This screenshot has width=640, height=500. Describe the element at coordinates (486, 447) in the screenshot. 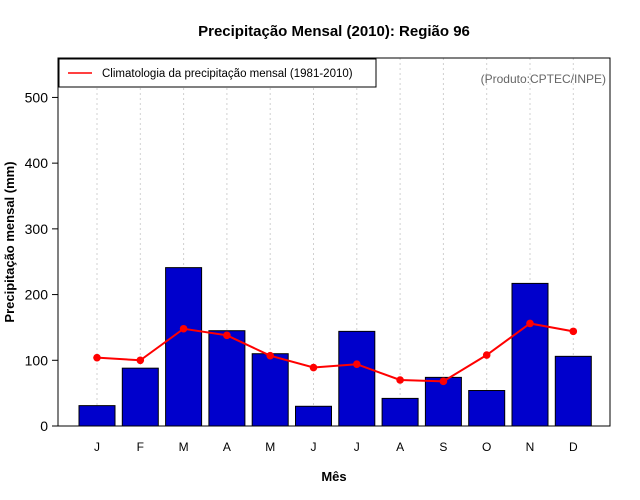

I see `x-tick-label-9: O` at that location.